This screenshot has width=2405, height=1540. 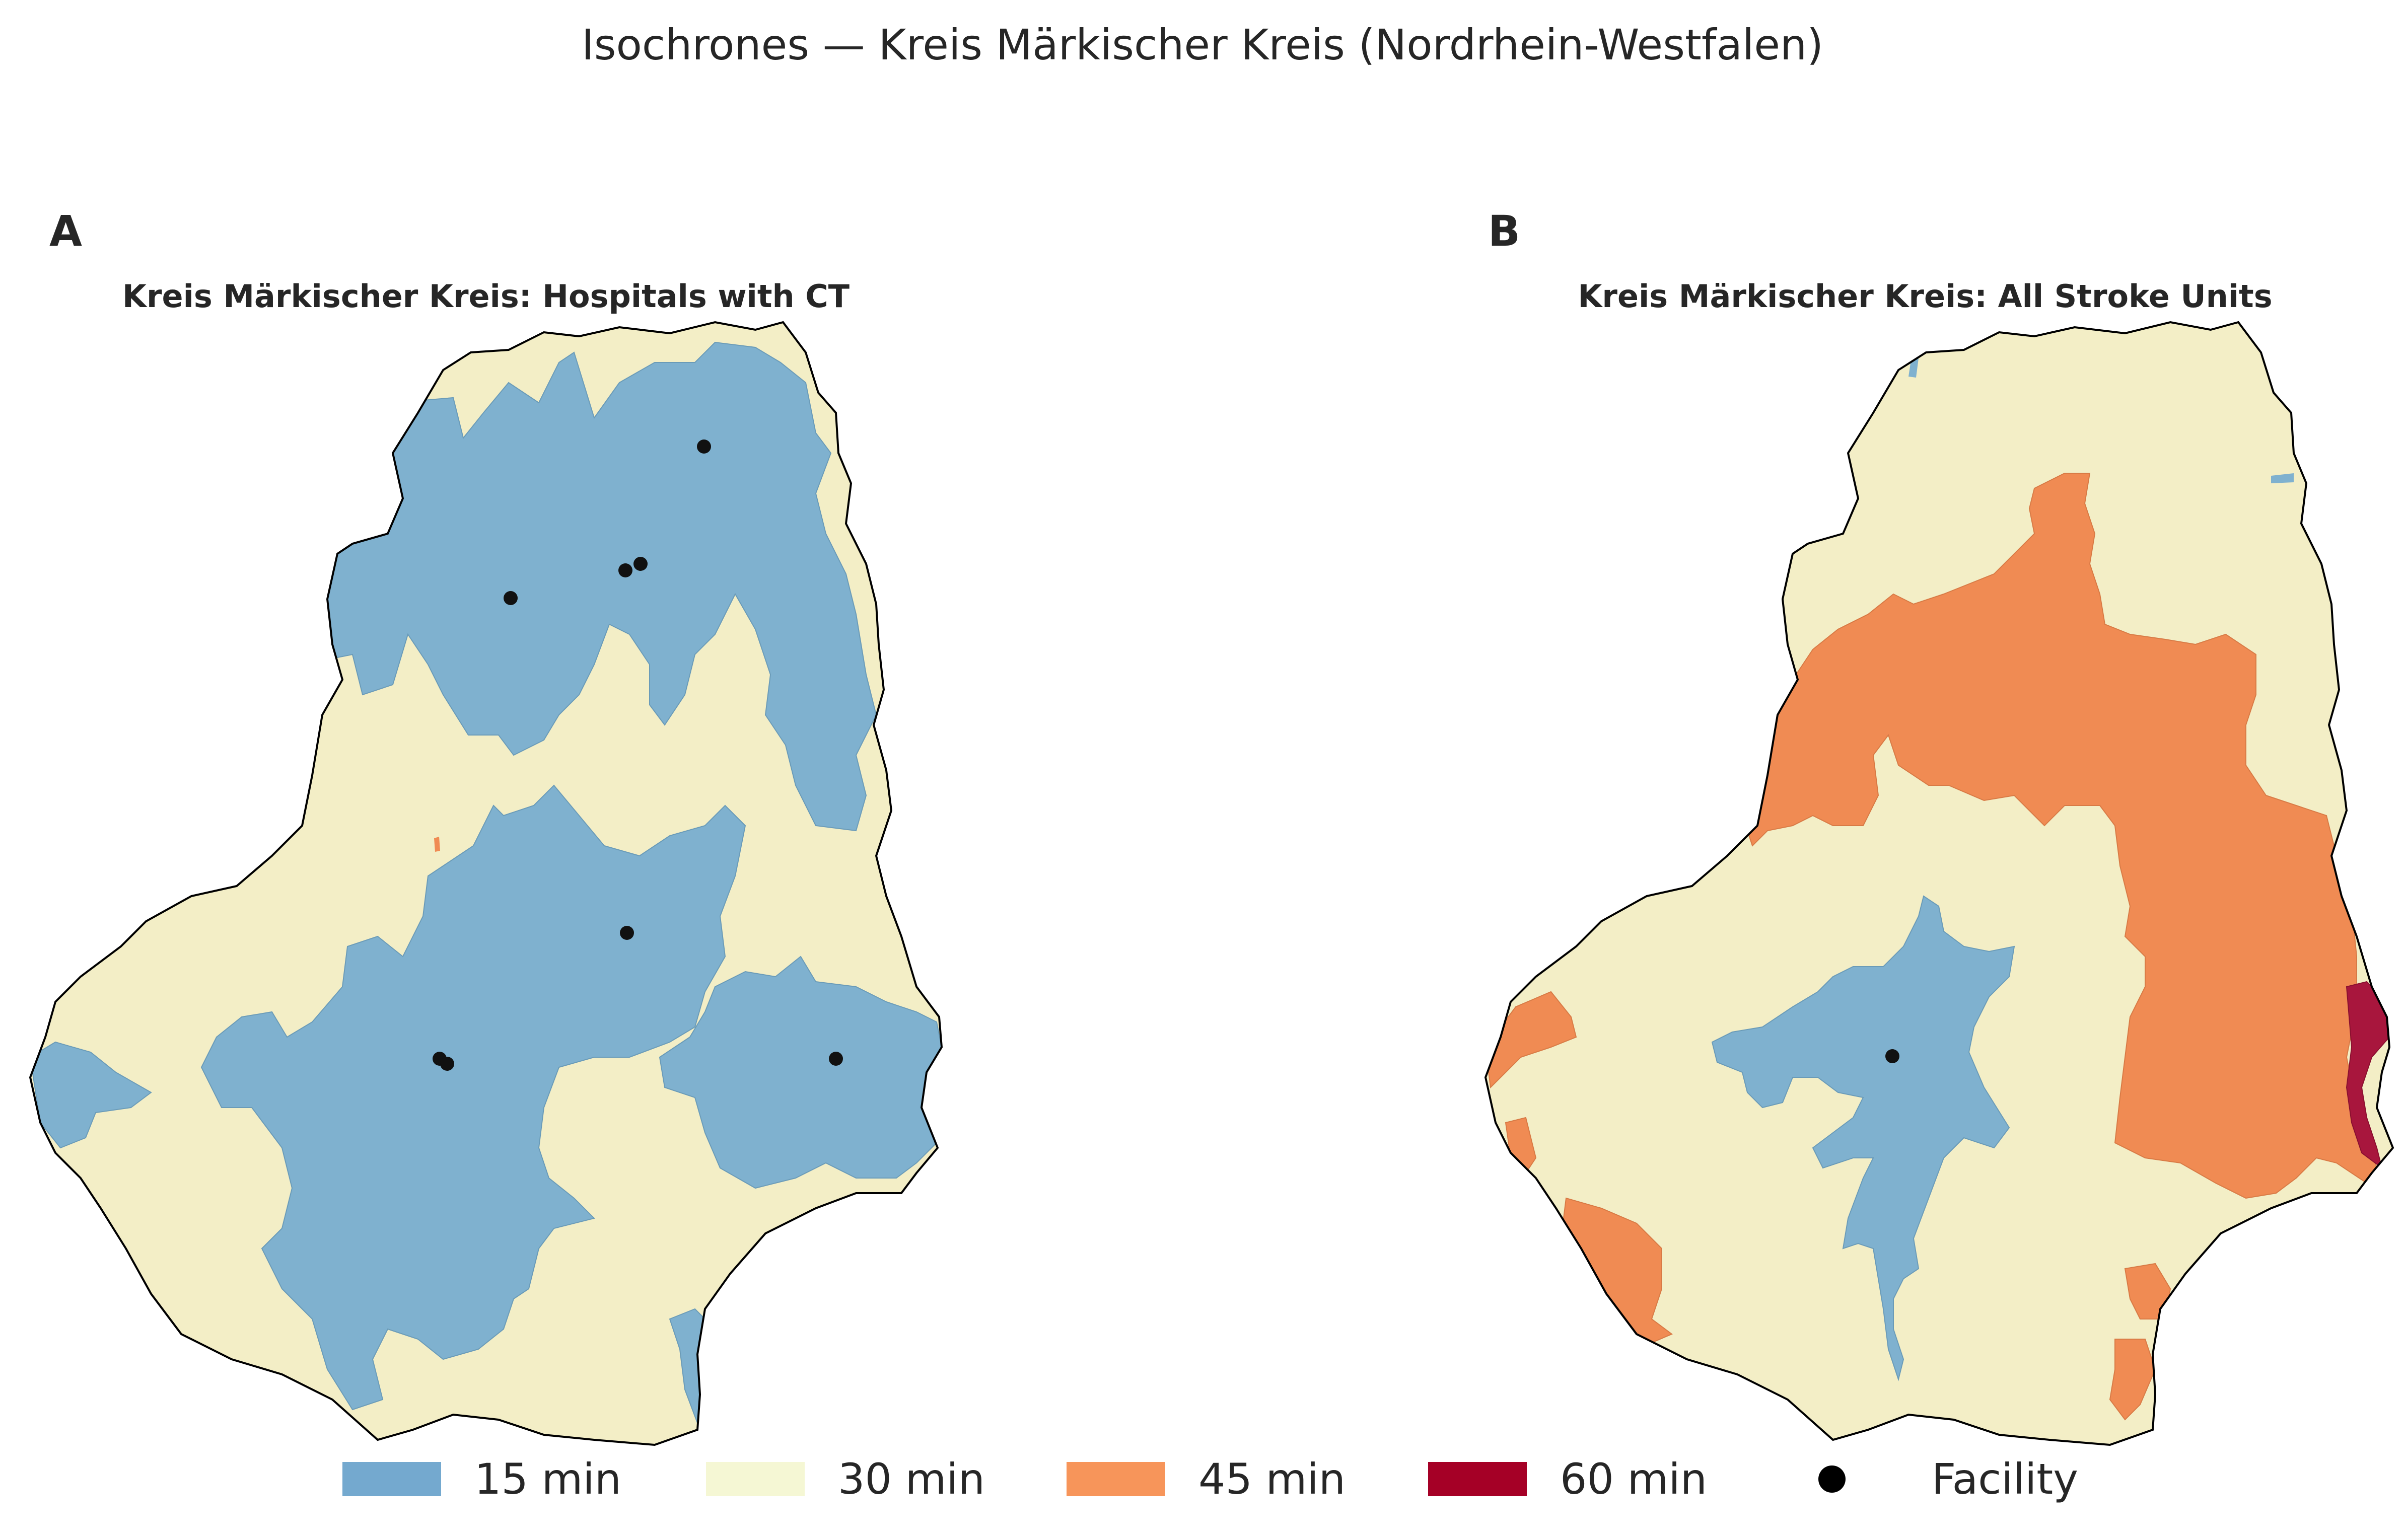 What do you see at coordinates (756, 1479) in the screenshot?
I see `legend-swatch-30min` at bounding box center [756, 1479].